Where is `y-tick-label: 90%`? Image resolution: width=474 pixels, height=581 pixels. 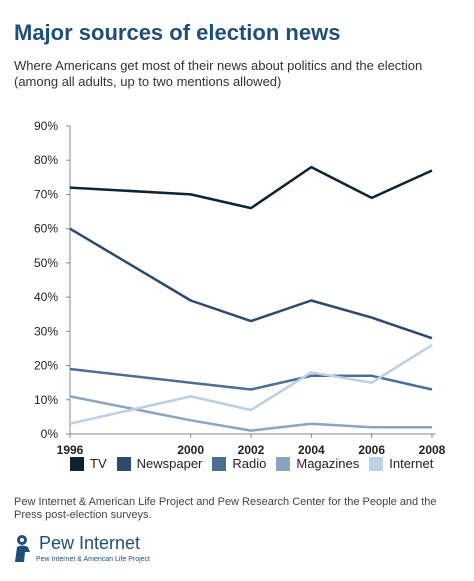
y-tick-label: 90% is located at coordinates (46, 126).